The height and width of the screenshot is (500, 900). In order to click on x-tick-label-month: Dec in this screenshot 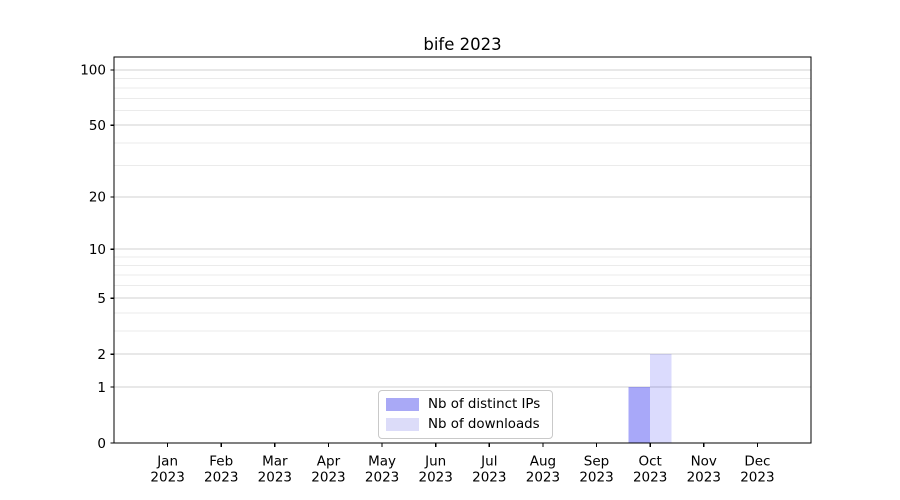, I will do `click(757, 462)`.